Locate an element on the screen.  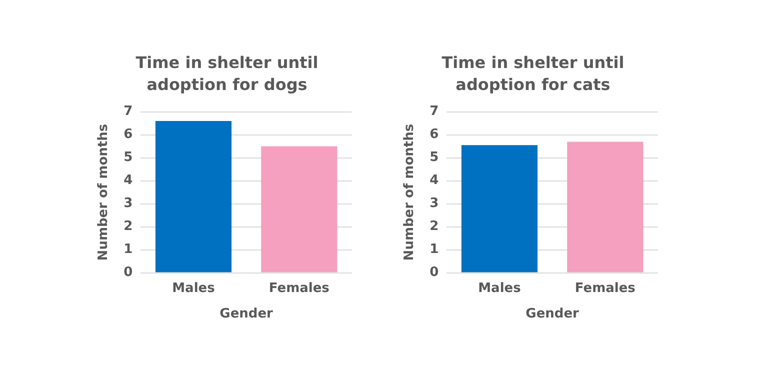
chart-title: Time in shelter until adoption for dogs is located at coordinates (227, 74).